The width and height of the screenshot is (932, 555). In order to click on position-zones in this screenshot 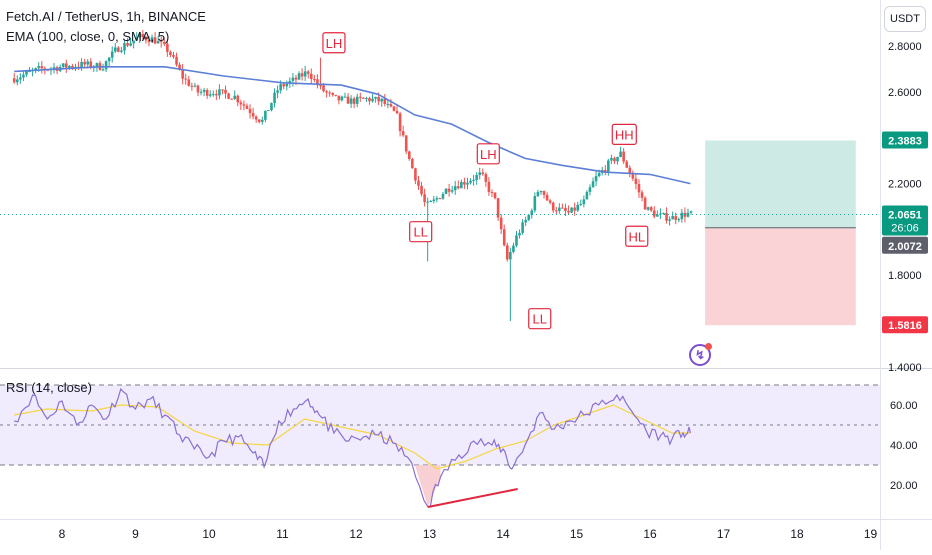, I will do `click(780, 233)`.